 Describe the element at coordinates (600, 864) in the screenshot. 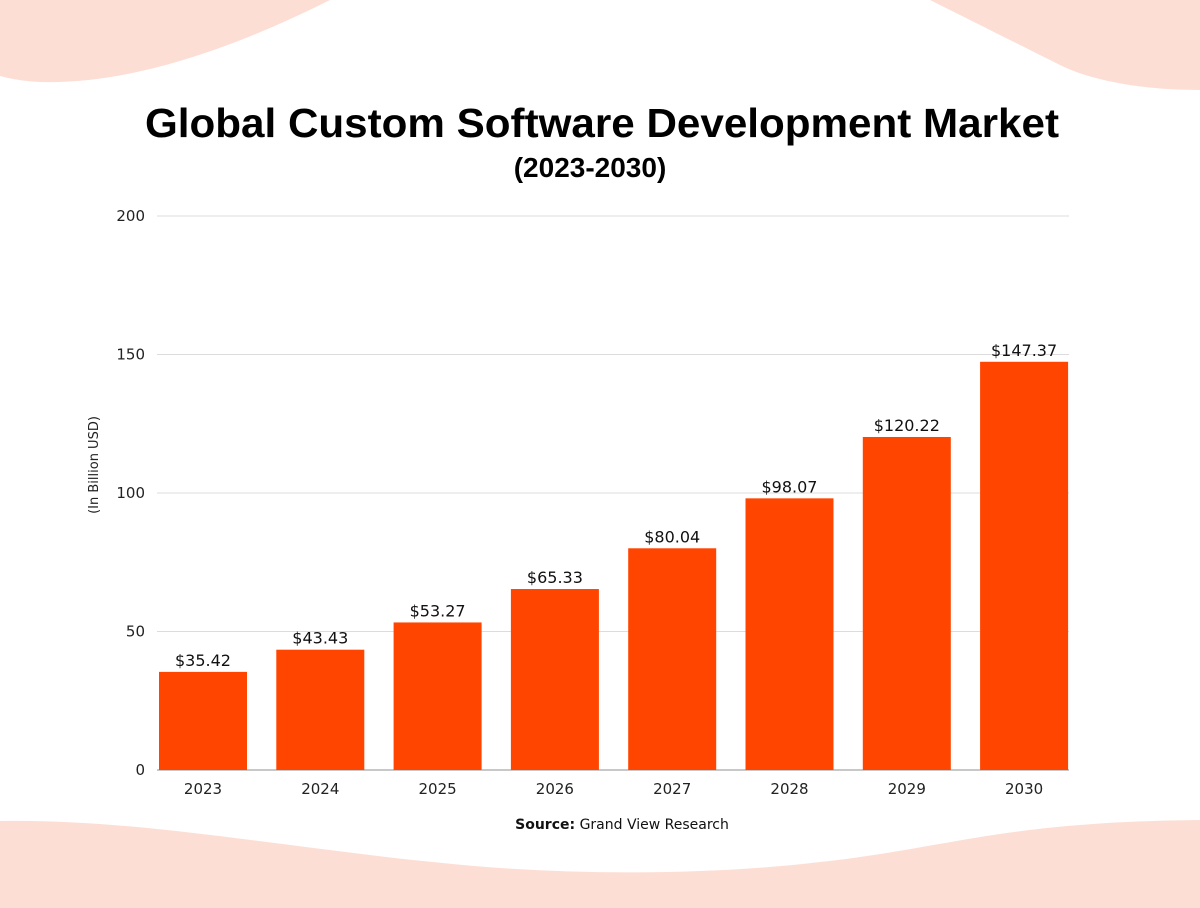

I see `decor-wave-bottom` at that location.